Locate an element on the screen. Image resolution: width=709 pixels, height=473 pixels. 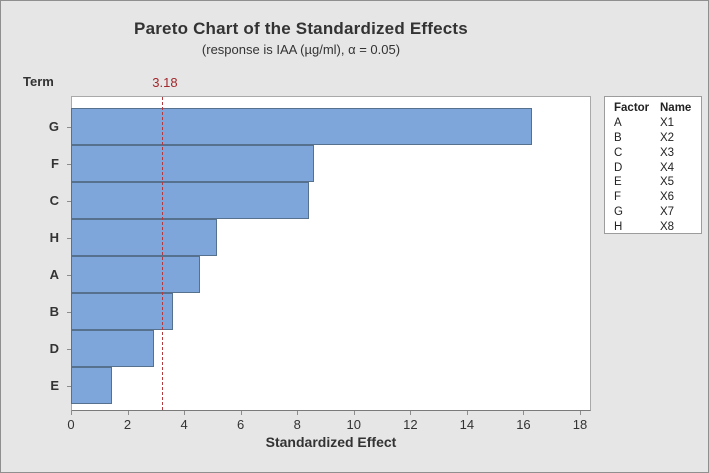
x-tick-label-6: 6 is located at coordinates (241, 424).